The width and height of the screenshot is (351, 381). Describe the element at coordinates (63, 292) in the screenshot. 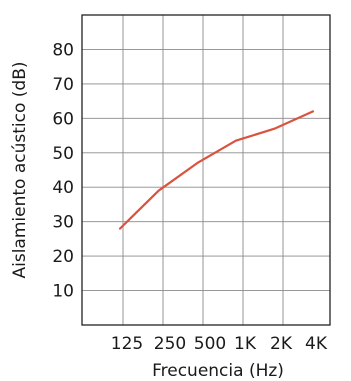

I see `y-tick-label: 10` at that location.